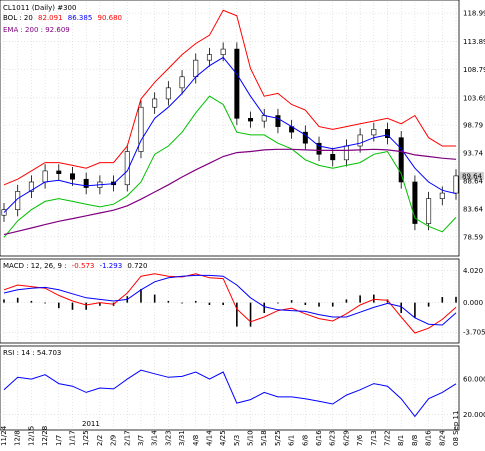 The image size is (485, 451). I want to click on price-tick-label: 78.59, so click(473, 237).